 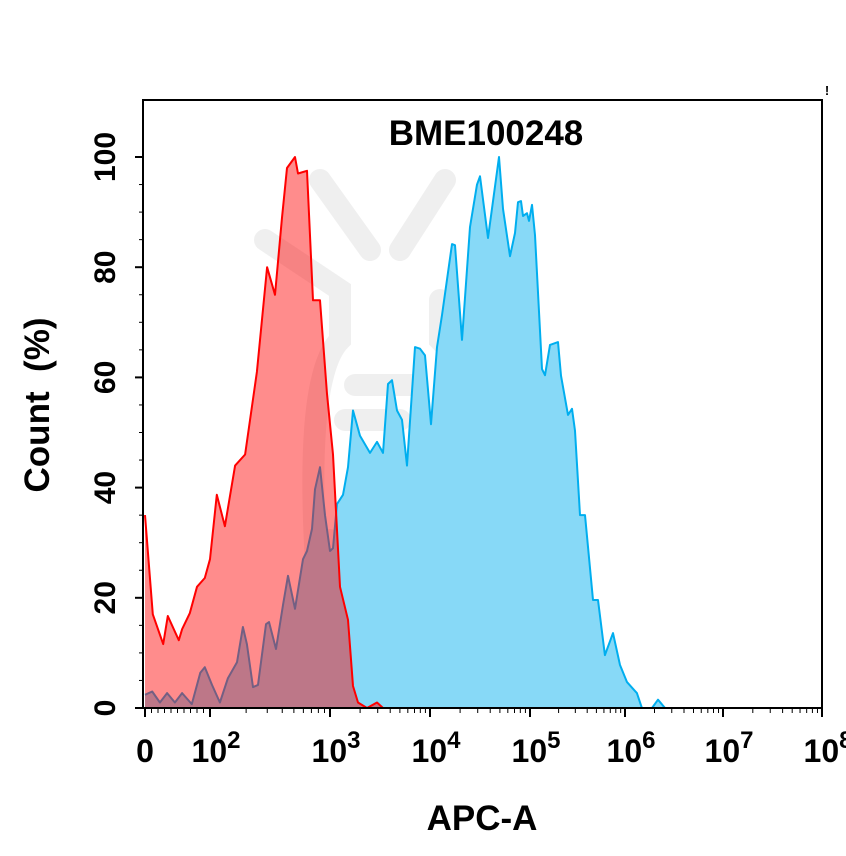 What do you see at coordinates (105, 267) in the screenshot?
I see `y-tick-label: 80` at bounding box center [105, 267].